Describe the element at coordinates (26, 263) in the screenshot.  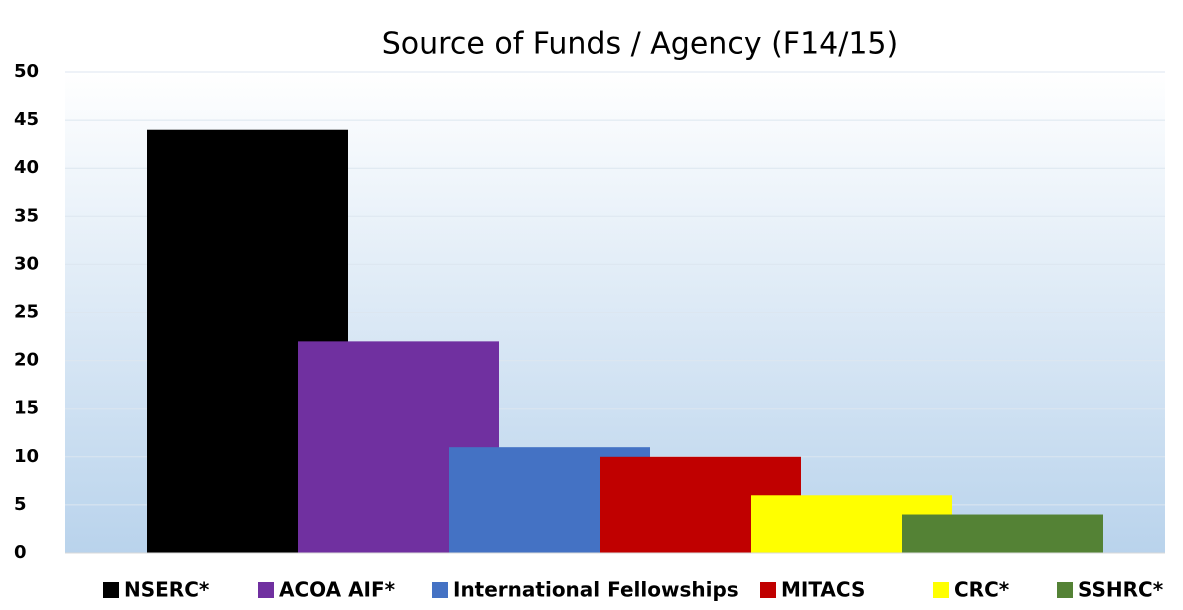
I see `y-tick-label: 30` at that location.